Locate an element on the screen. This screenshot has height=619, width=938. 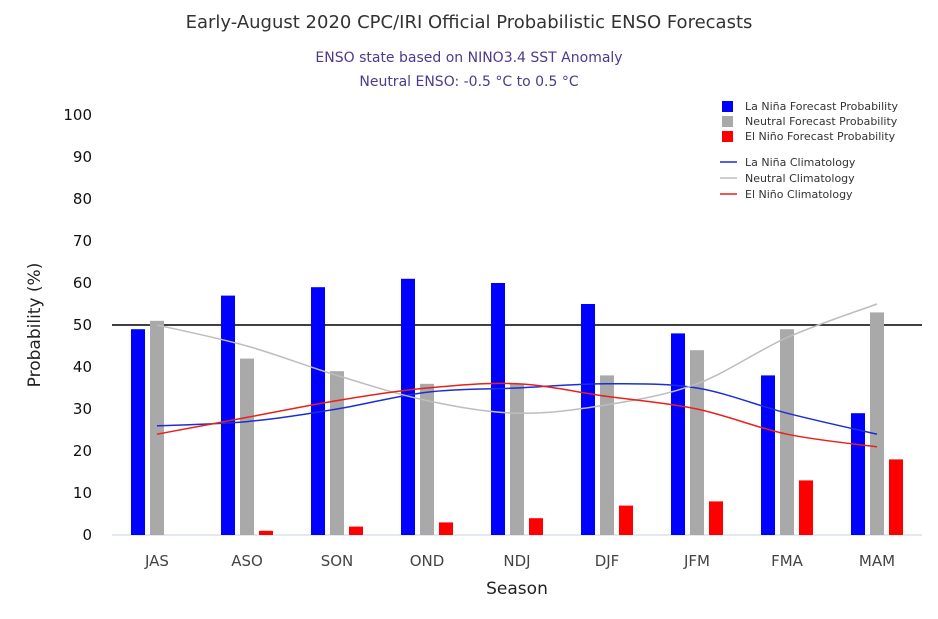
neutral-climatology-line is located at coordinates (517, 359).